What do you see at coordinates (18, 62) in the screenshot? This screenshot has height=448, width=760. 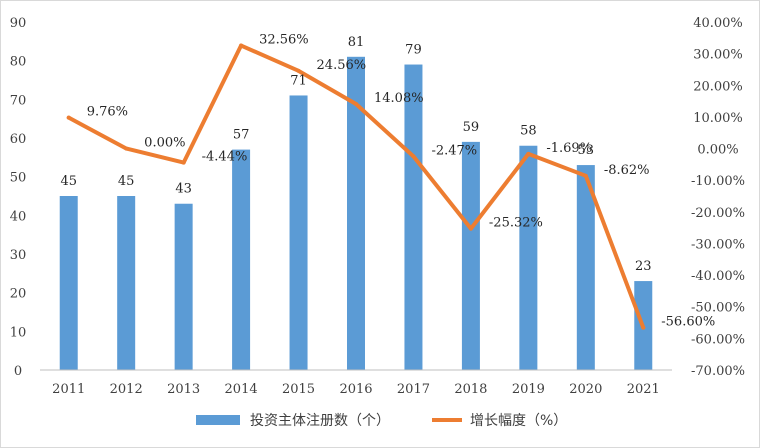 I see `left-tick-label: 80` at bounding box center [18, 62].